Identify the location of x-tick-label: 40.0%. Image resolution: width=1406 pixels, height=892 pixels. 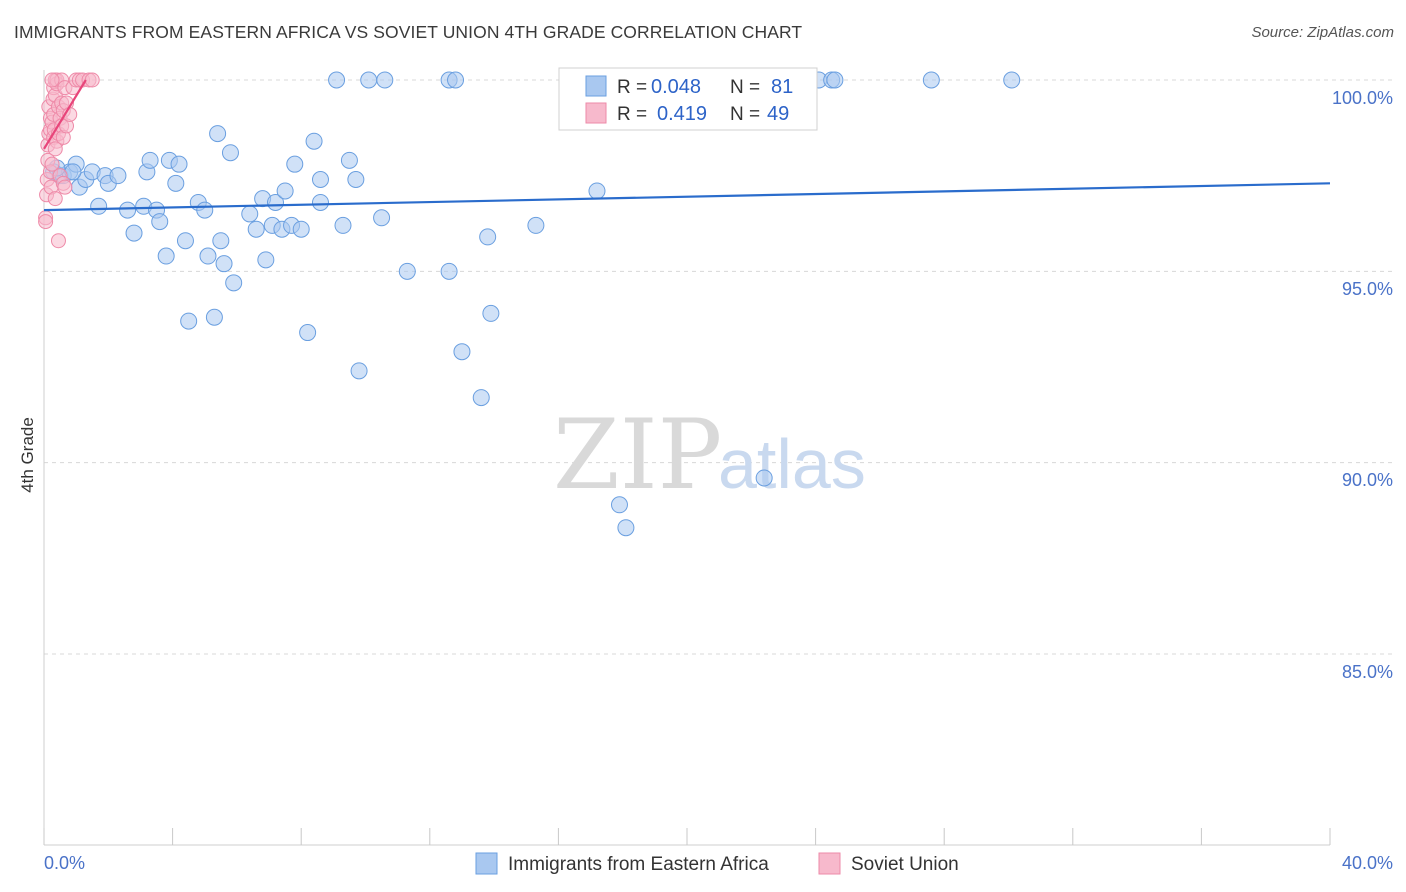
(1367, 863).